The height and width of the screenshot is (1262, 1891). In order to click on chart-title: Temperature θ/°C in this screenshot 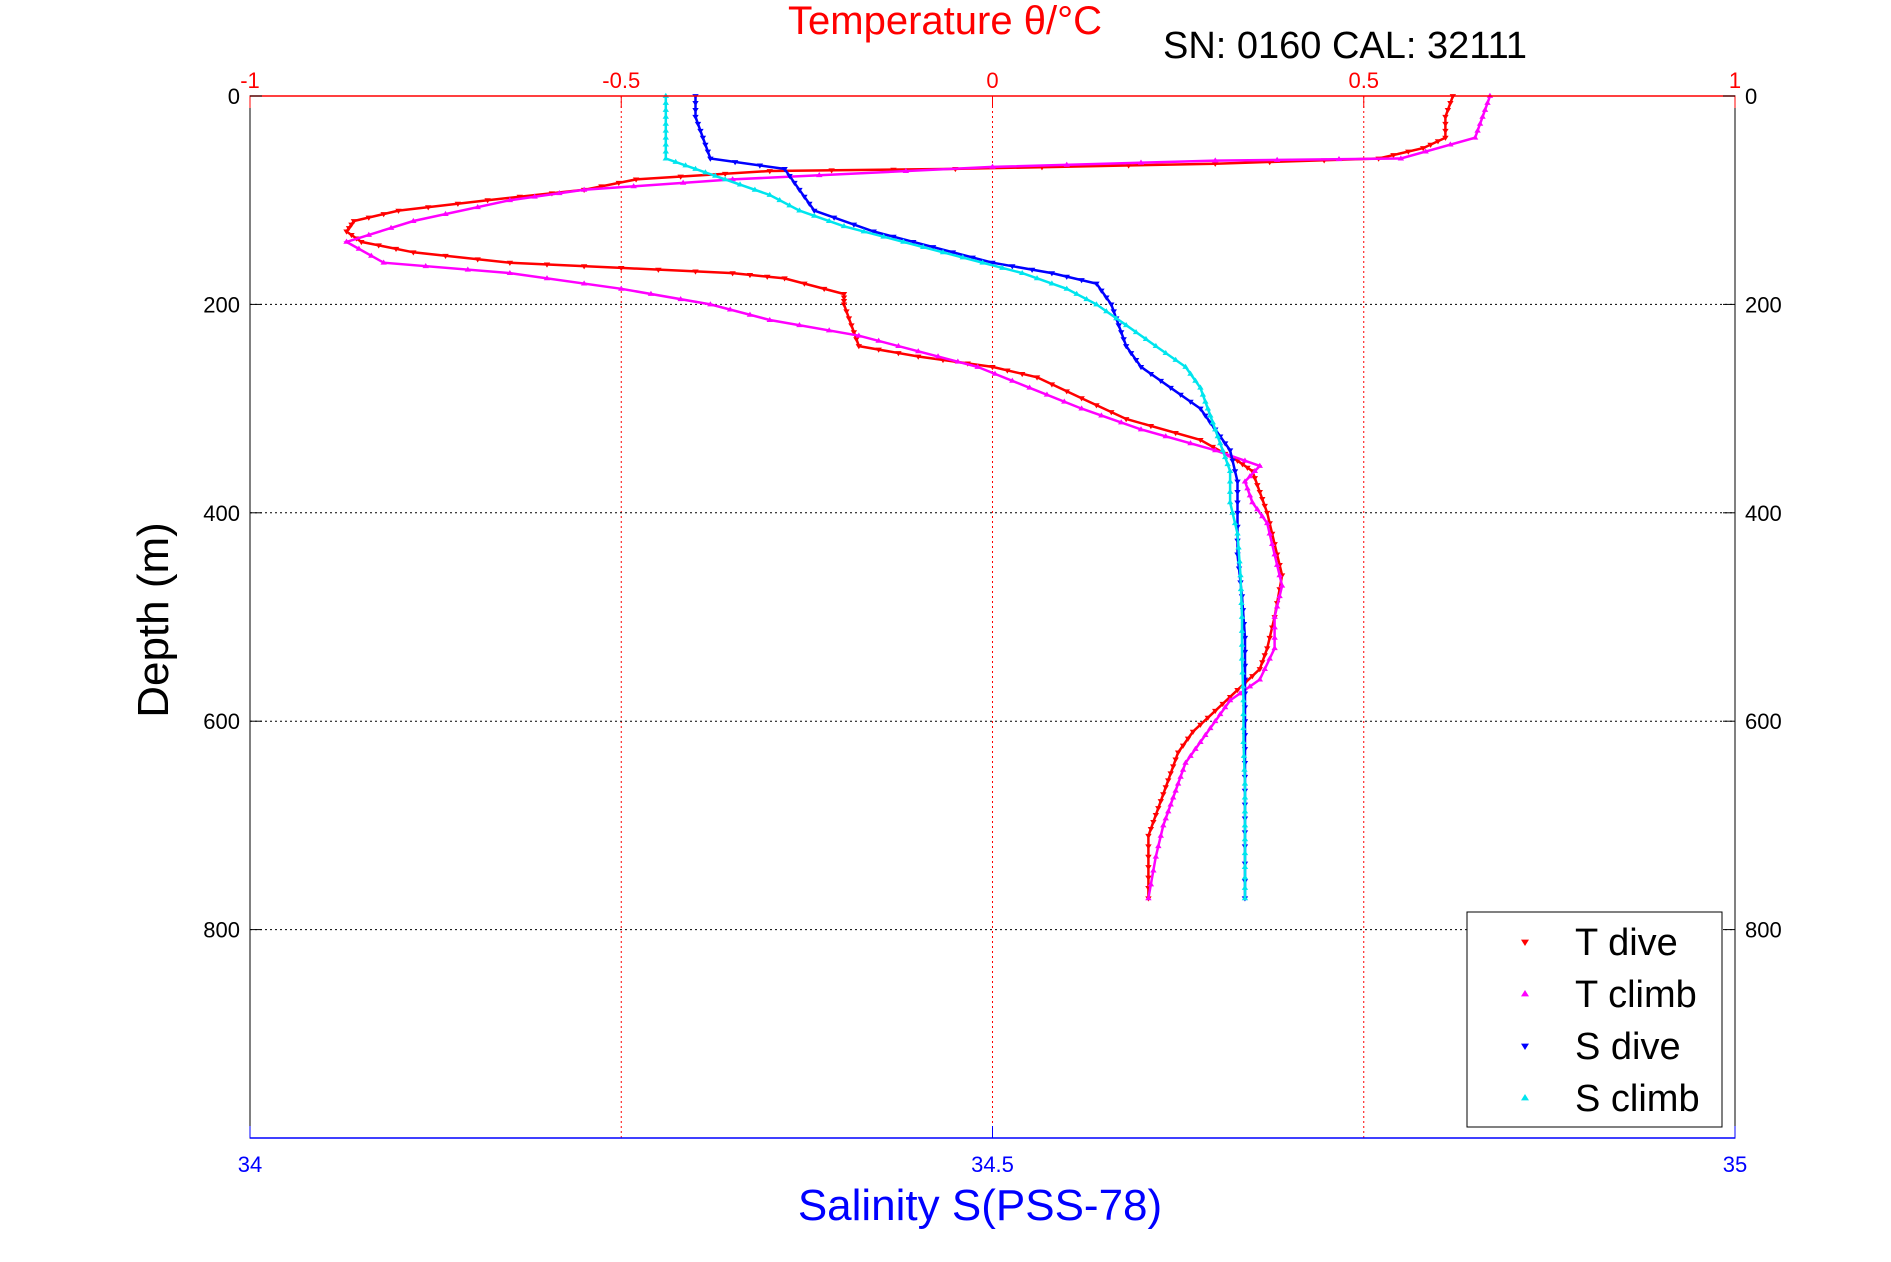, I will do `click(945, 21)`.